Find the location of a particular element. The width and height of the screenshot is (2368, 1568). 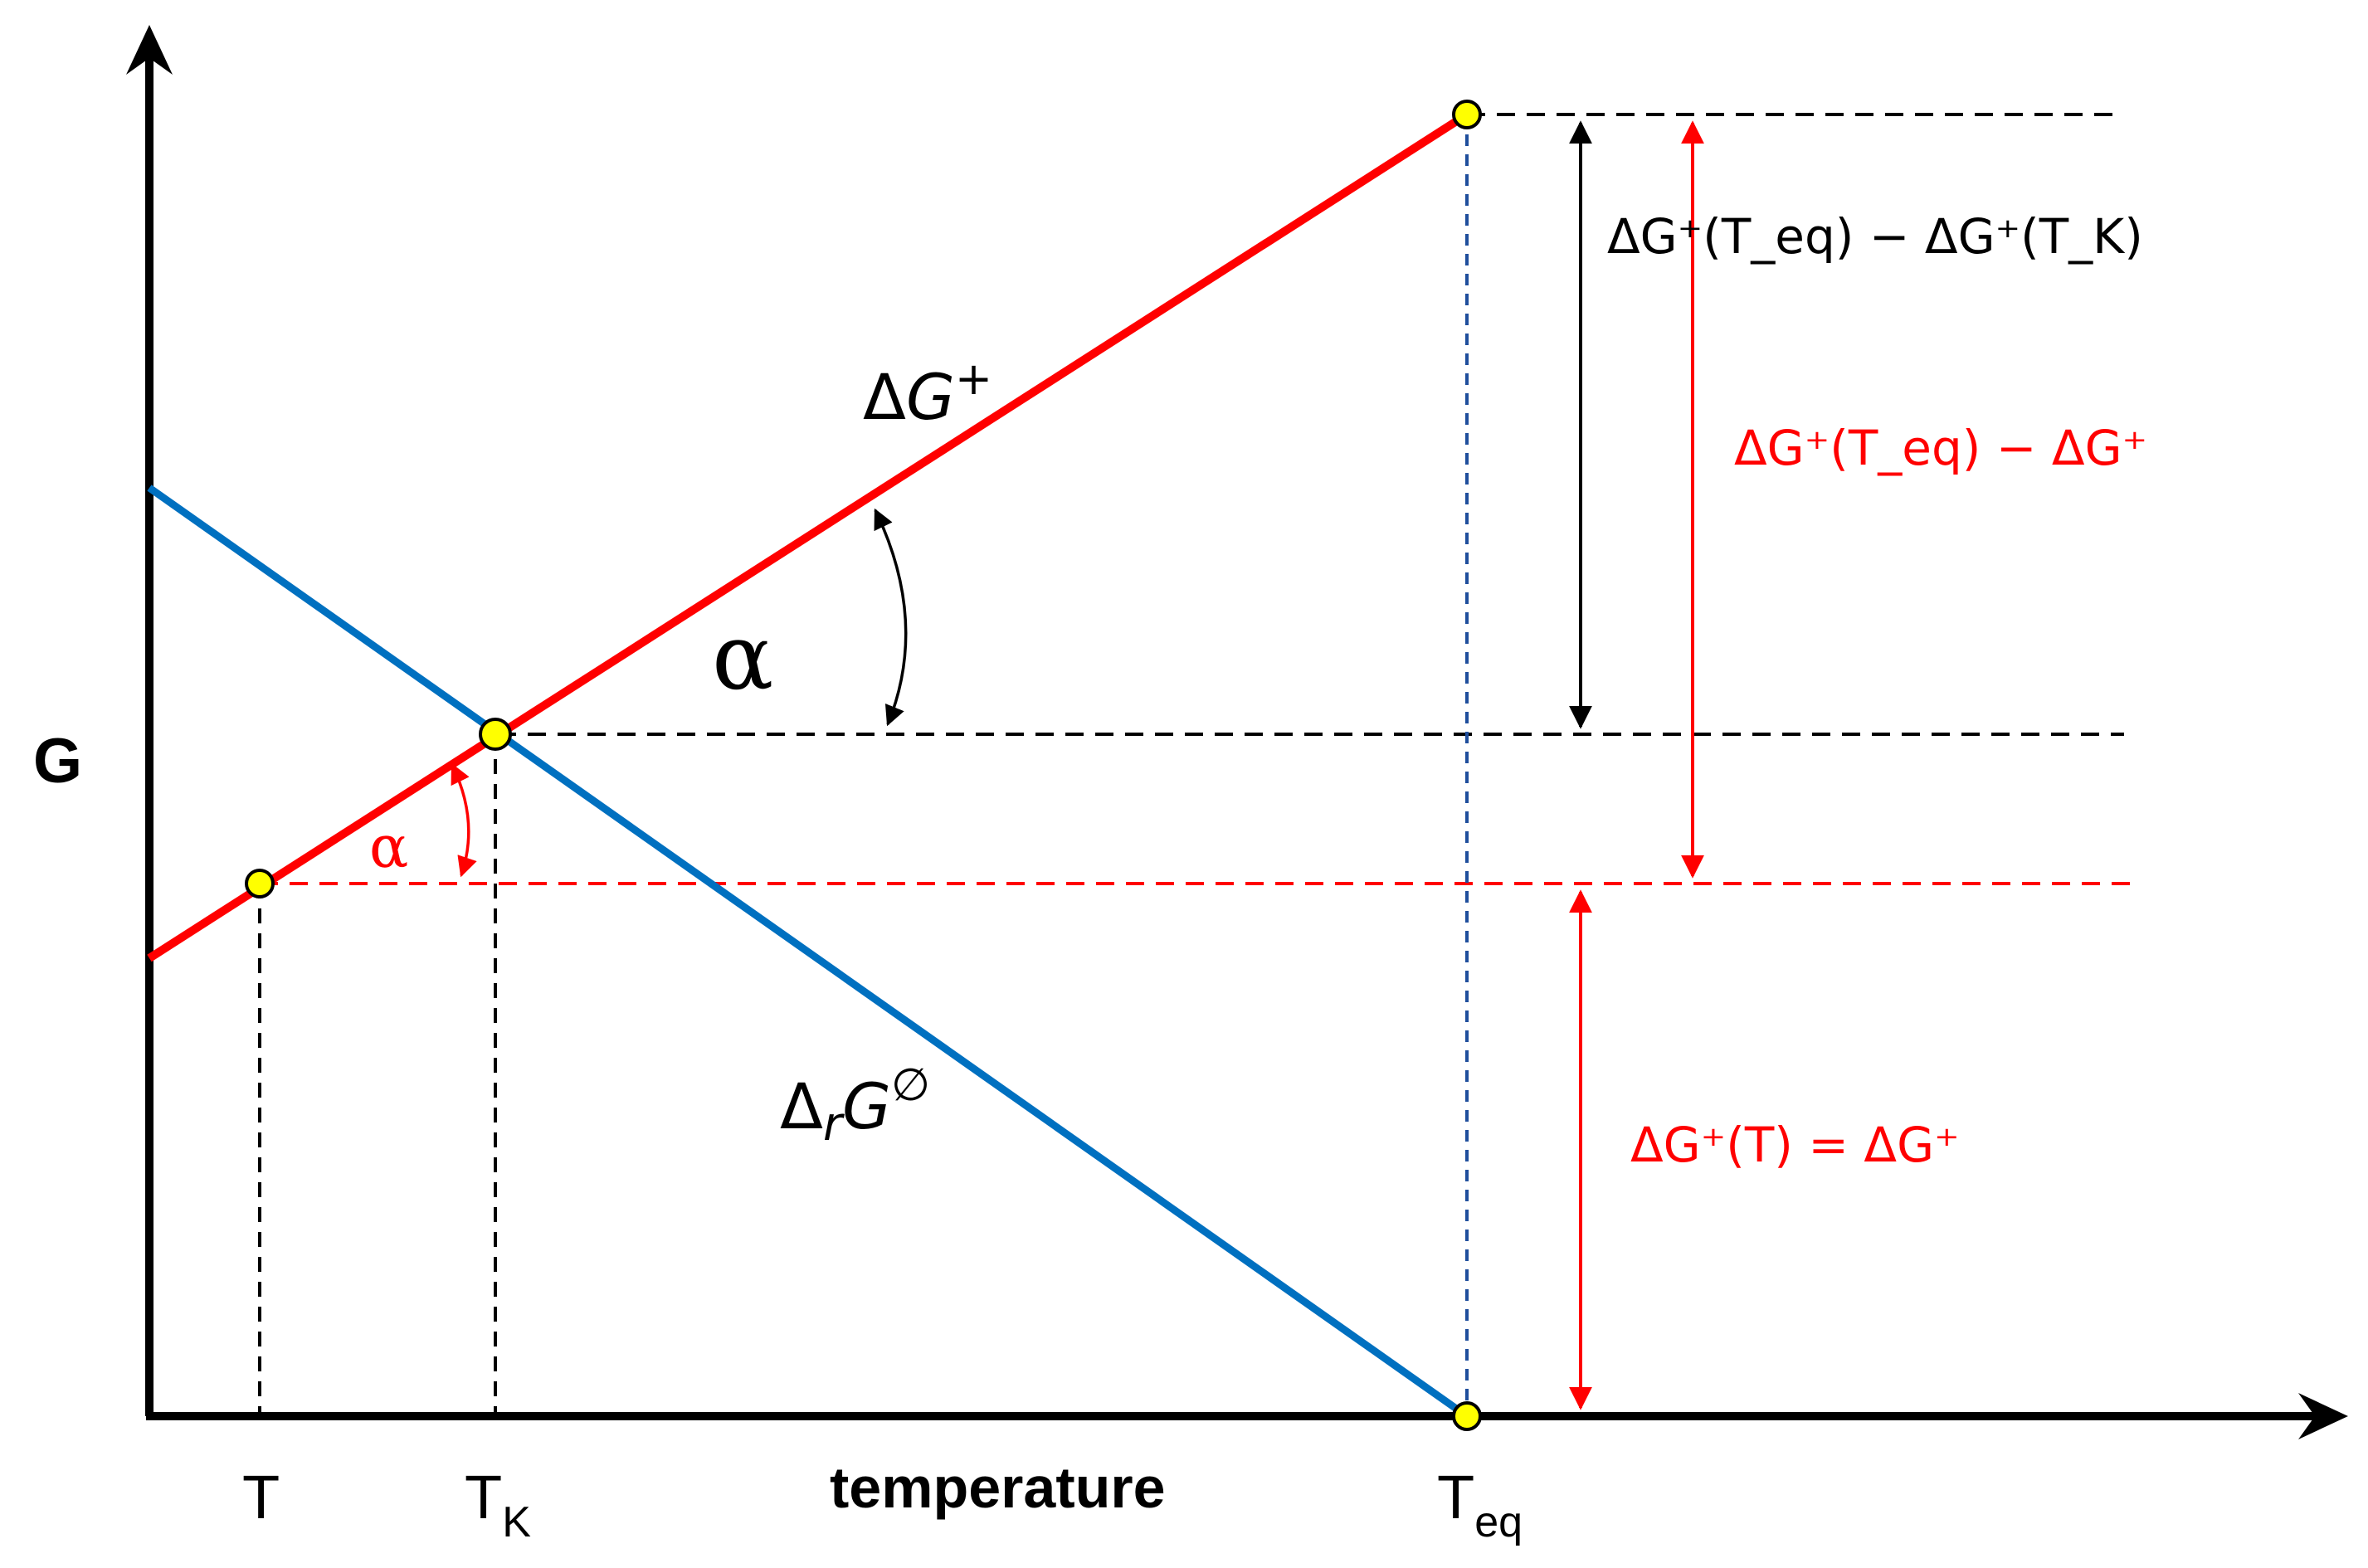

point-t is located at coordinates (260, 883).